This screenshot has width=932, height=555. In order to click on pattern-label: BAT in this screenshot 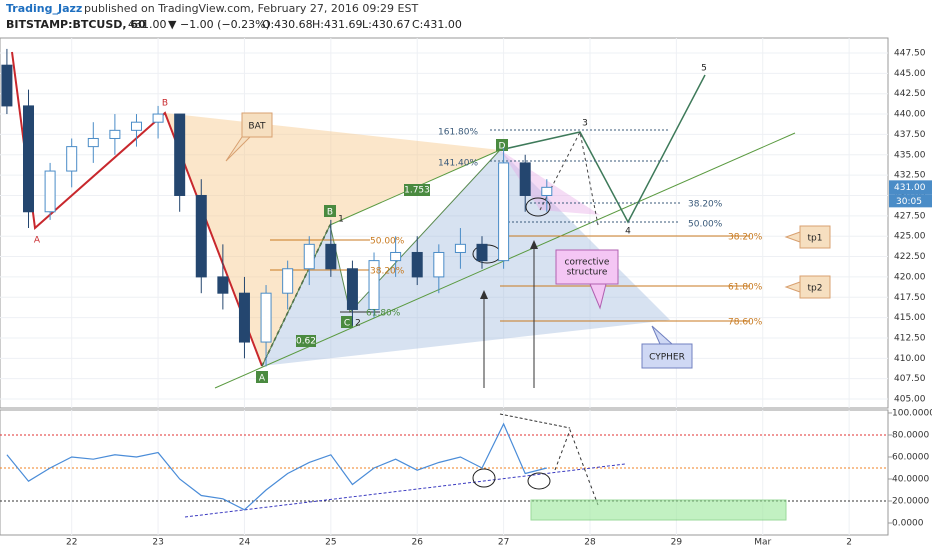, I will do `click(257, 127)`.